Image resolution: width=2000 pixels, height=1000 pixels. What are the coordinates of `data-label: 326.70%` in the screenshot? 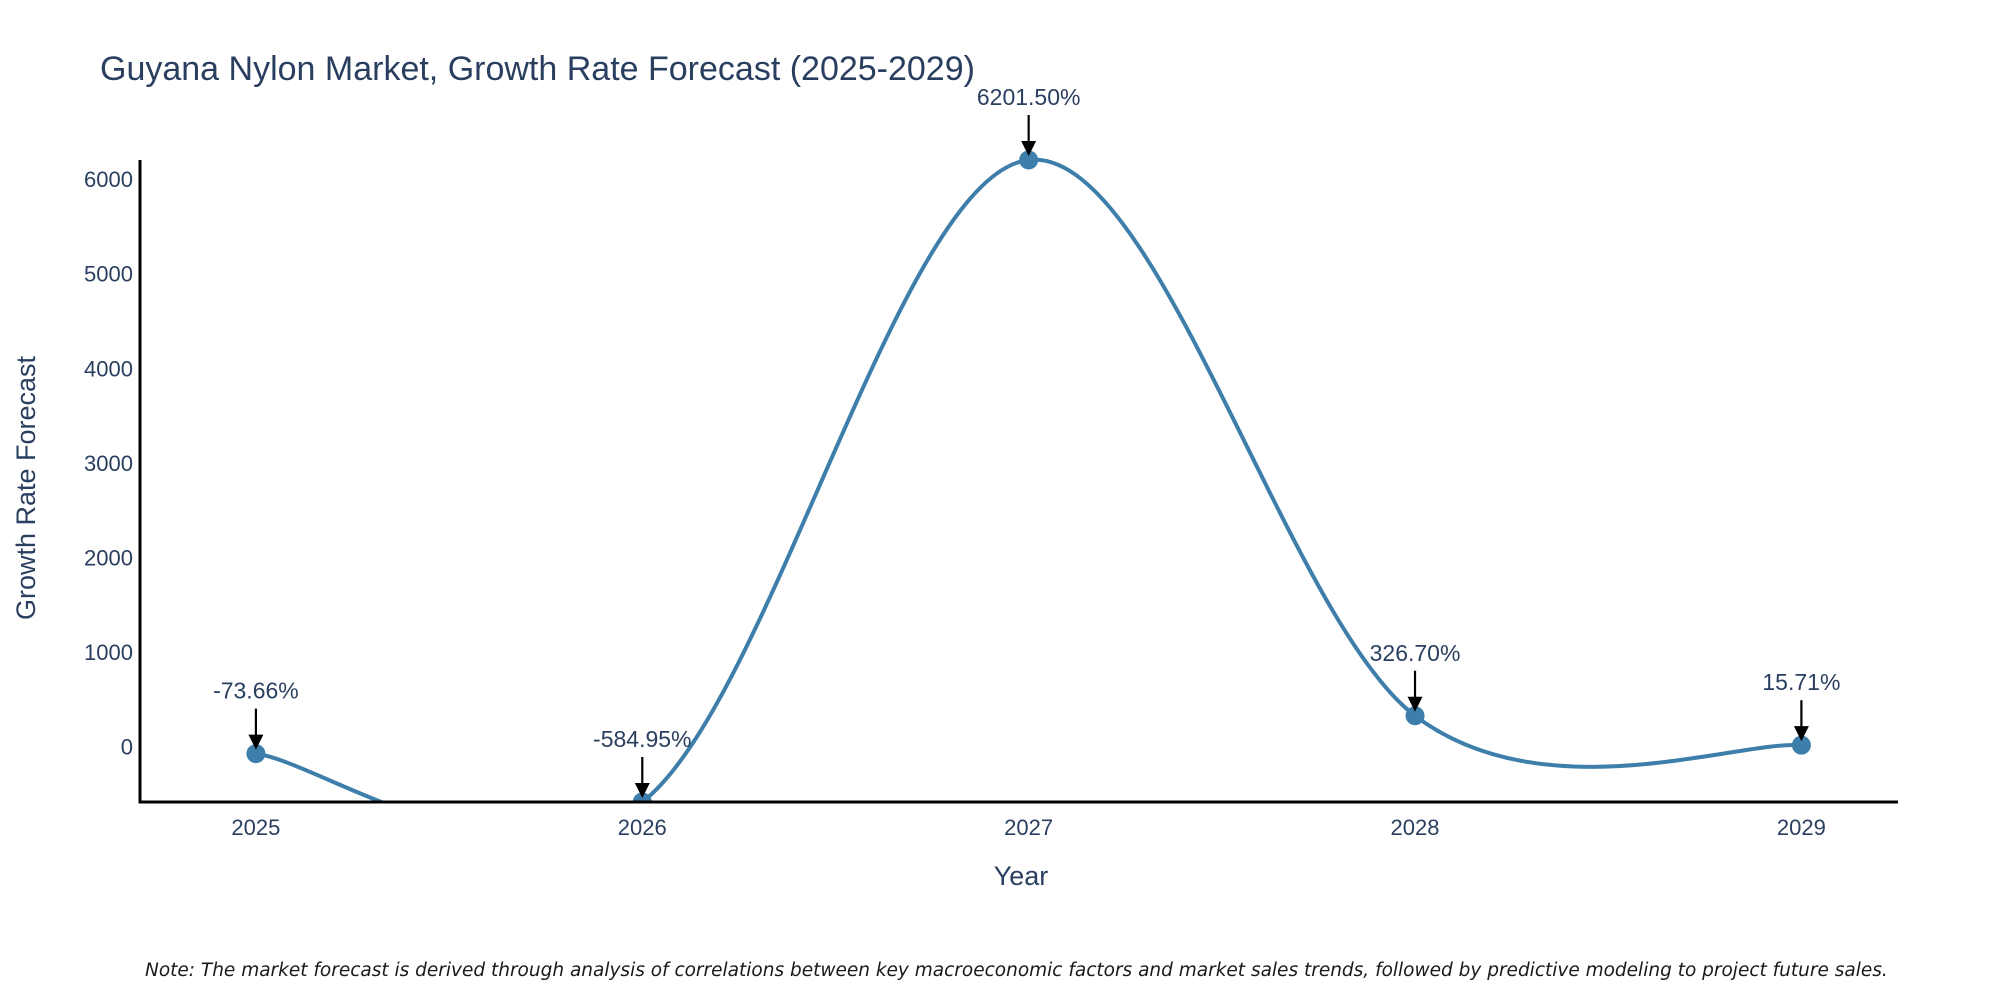 It's located at (1415, 653).